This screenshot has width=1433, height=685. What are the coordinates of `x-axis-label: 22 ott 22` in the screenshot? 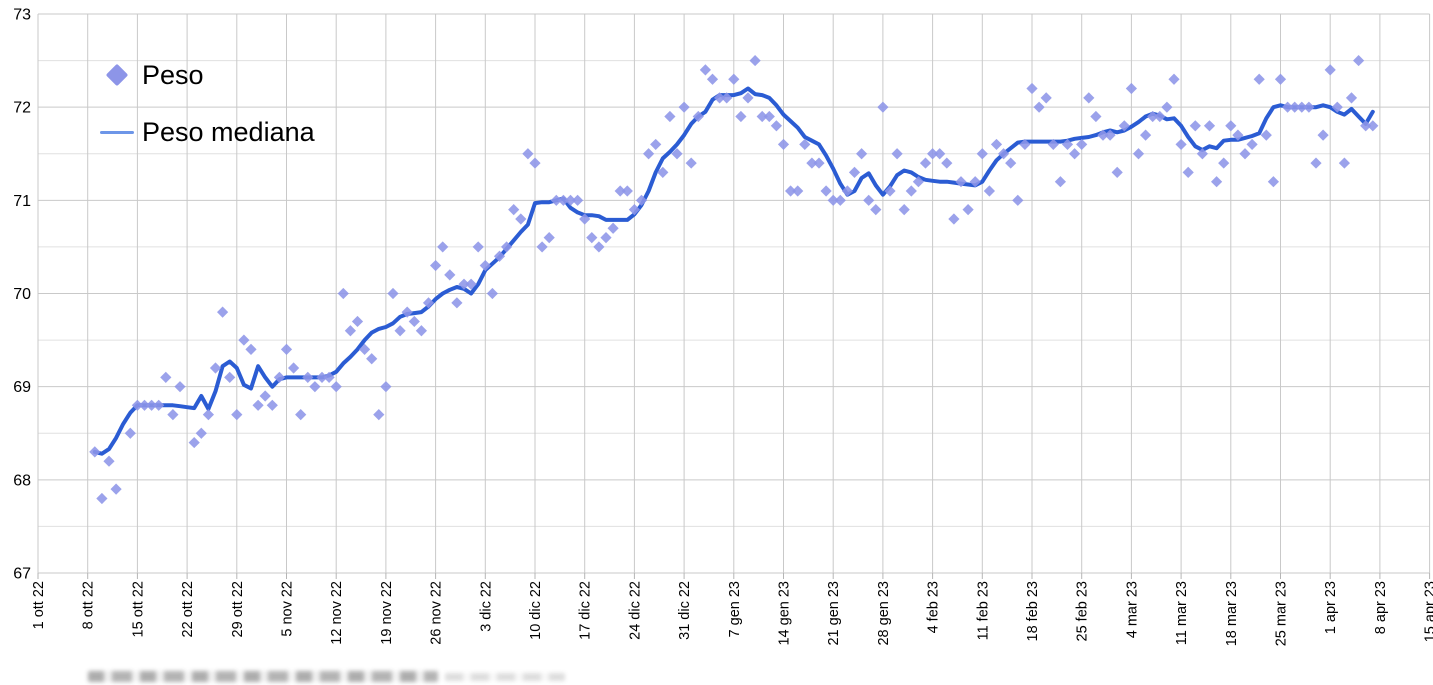 It's located at (188, 609).